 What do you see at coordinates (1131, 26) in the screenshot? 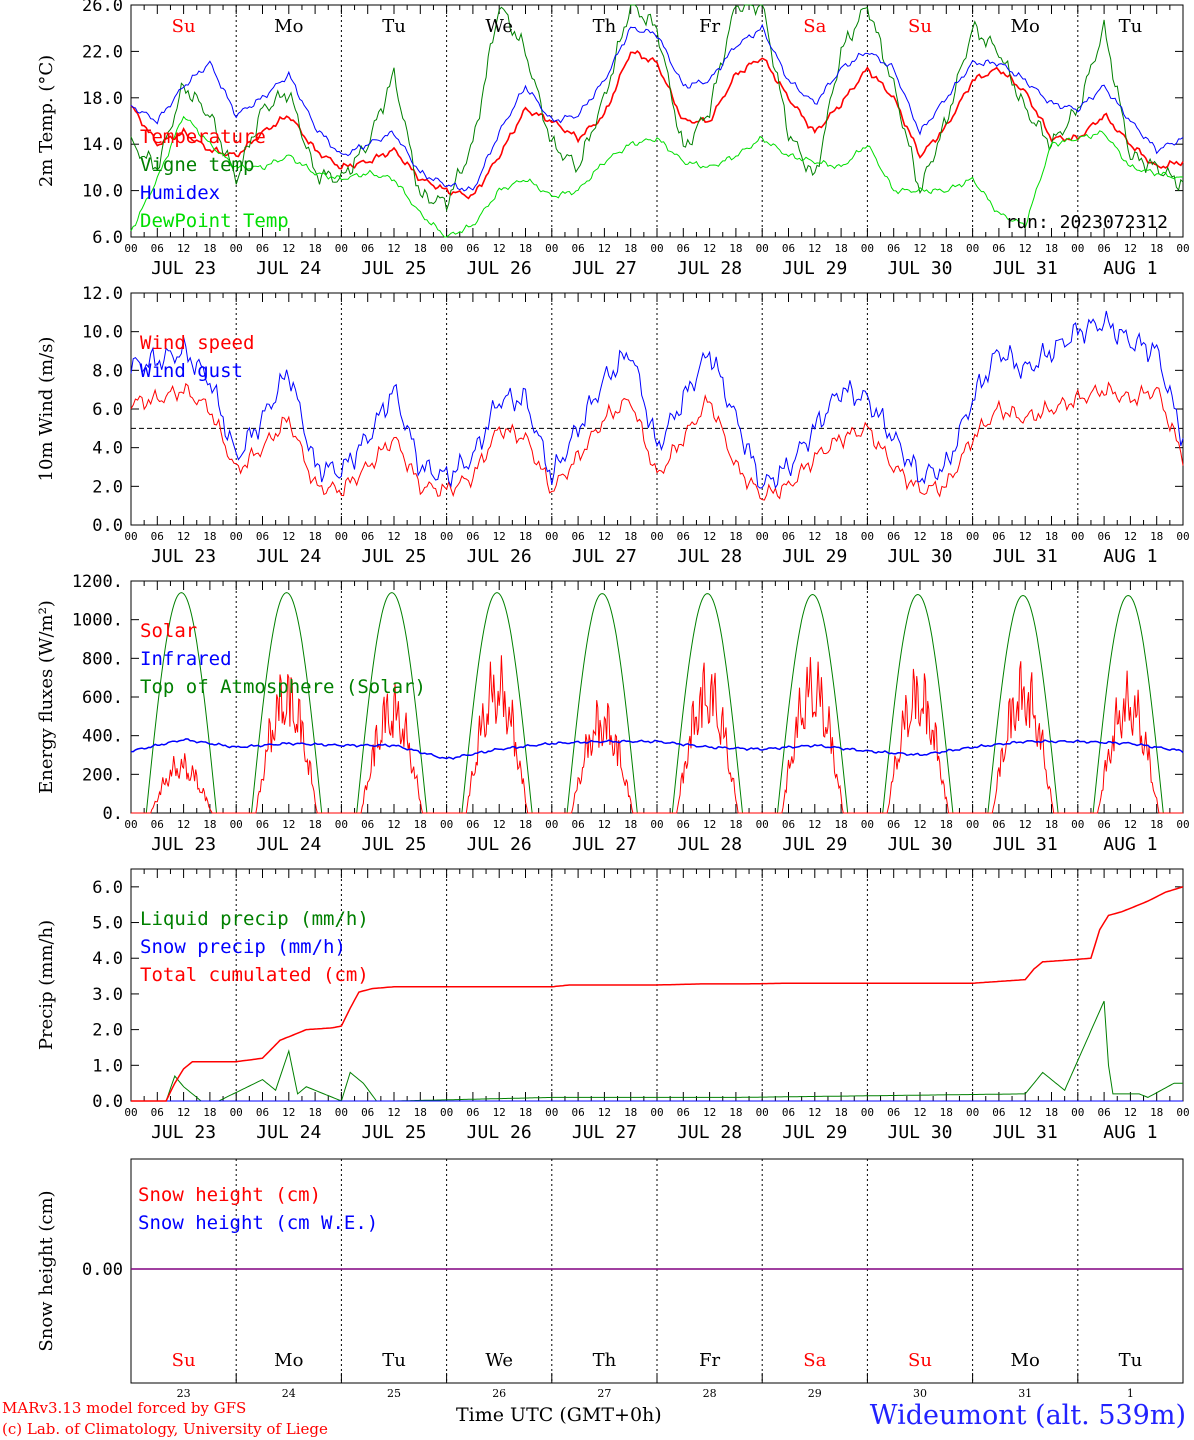
I see `weekday-label: Tu` at bounding box center [1131, 26].